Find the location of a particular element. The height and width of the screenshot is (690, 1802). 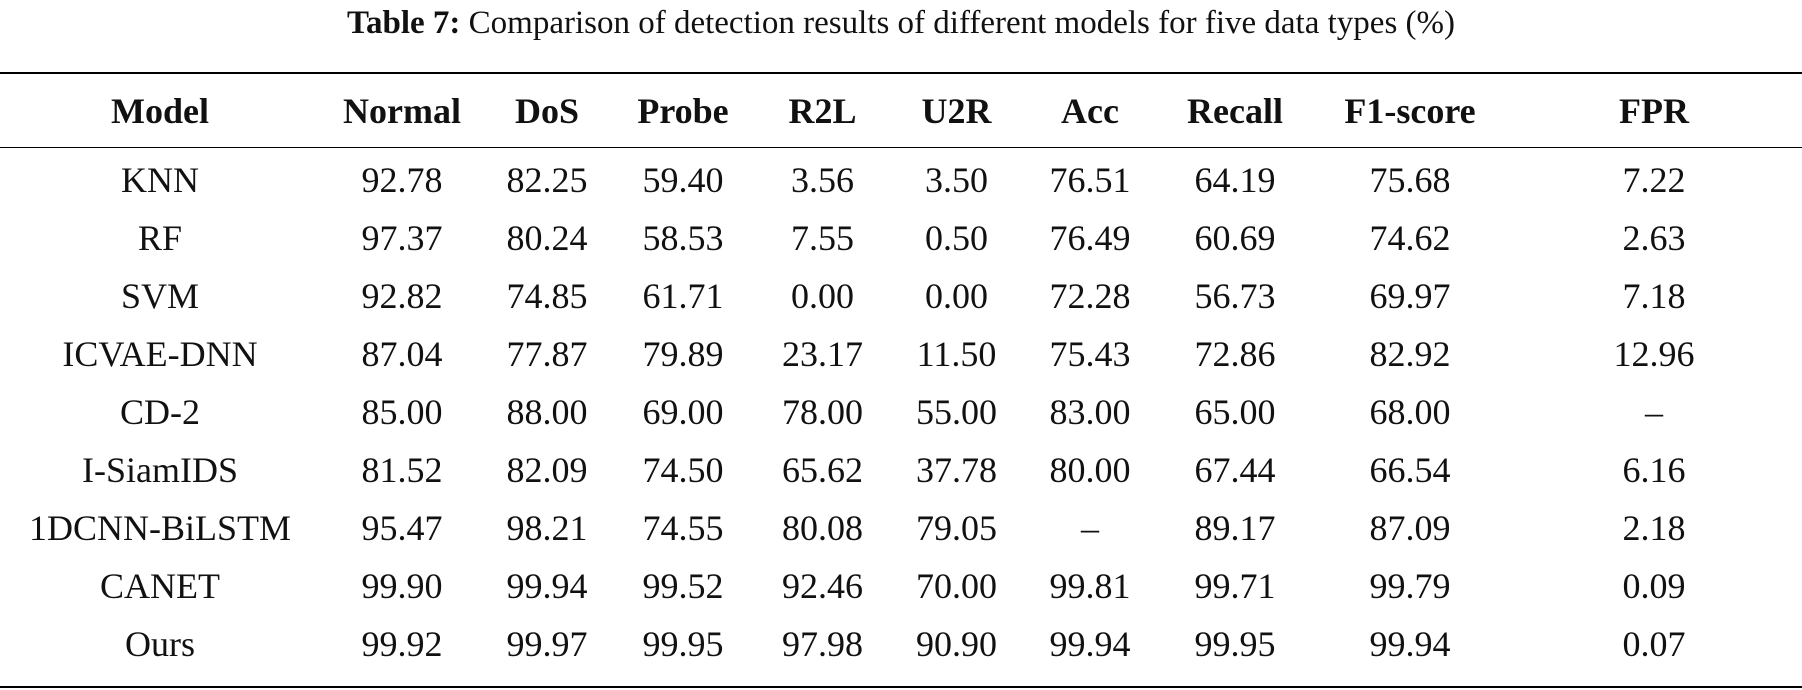

cell-acc: 72.28 is located at coordinates (1090, 296).